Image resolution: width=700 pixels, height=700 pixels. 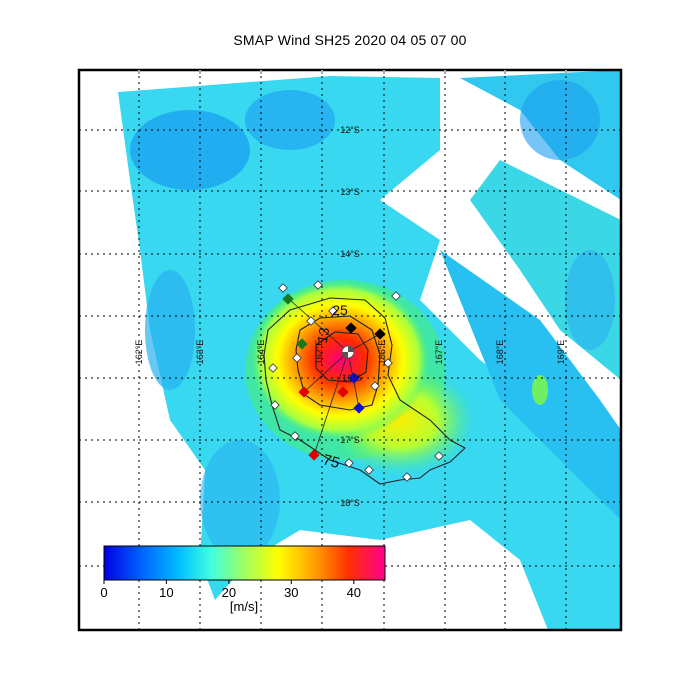 What do you see at coordinates (382, 352) in the screenshot?
I see `center-lon-label: 166°E` at bounding box center [382, 352].